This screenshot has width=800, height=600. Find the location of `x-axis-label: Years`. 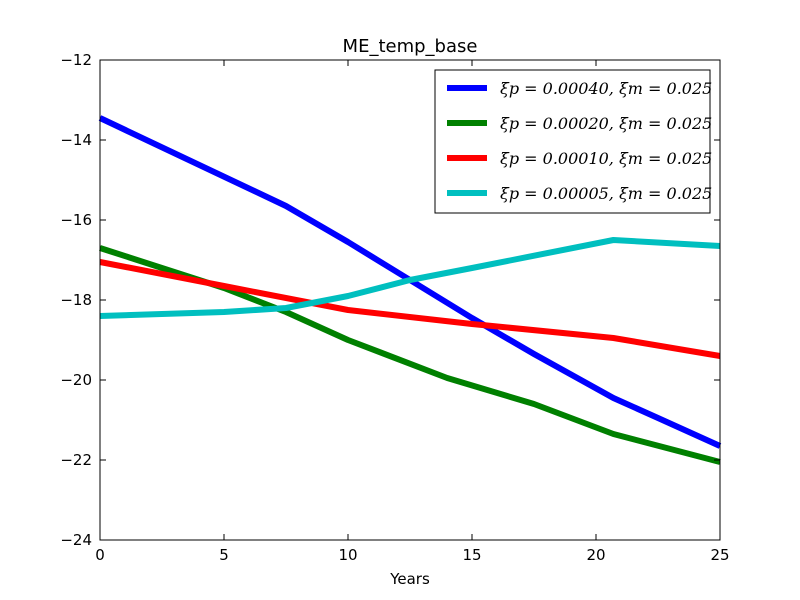

x-axis-label: Years is located at coordinates (409, 579).